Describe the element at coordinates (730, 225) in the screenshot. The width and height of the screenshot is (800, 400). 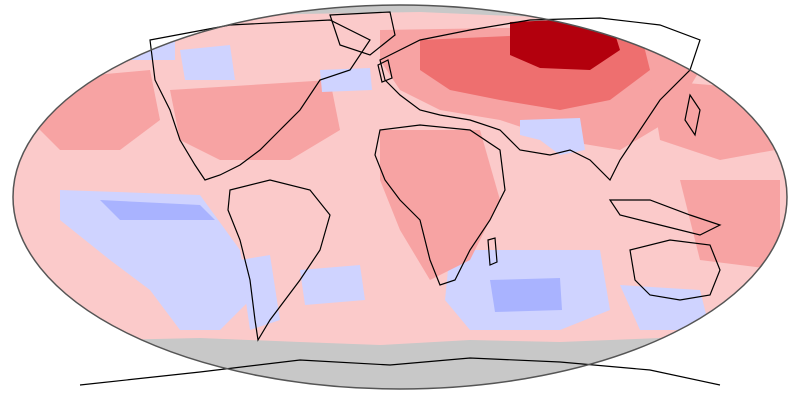
I see `central-pacific-warm` at that location.